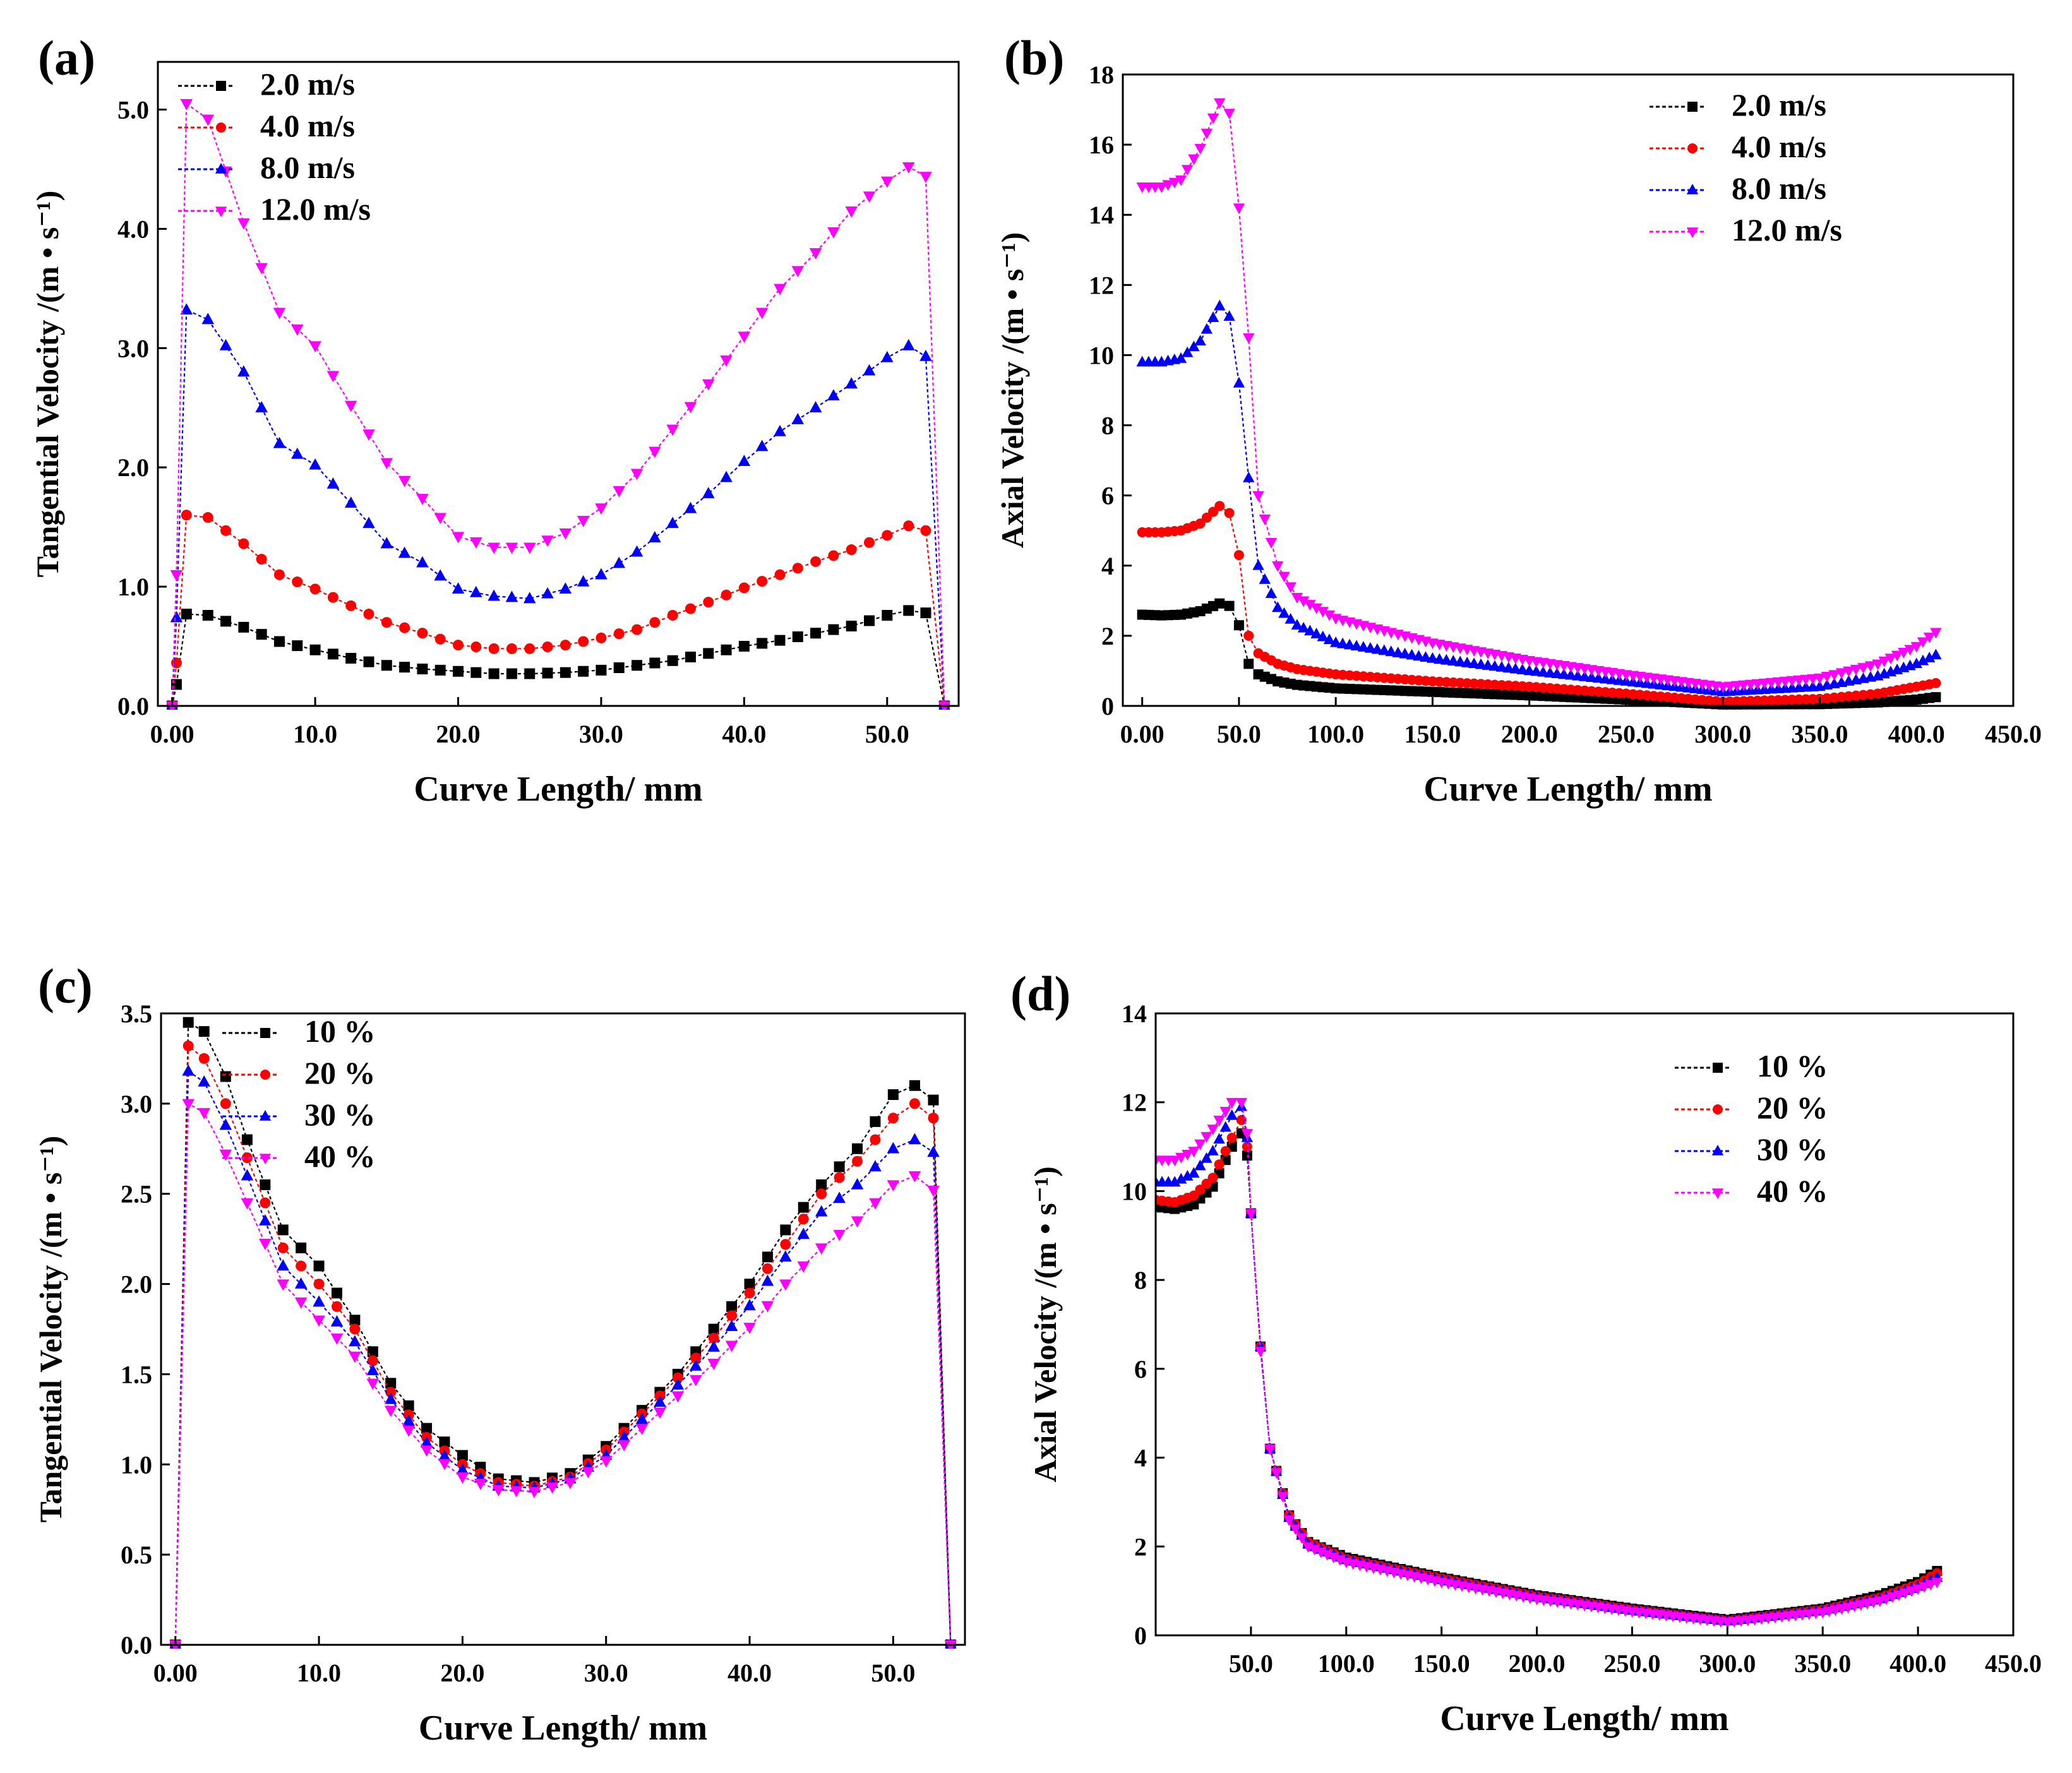  What do you see at coordinates (563, 1356) in the screenshot?
I see `series-30-` at bounding box center [563, 1356].